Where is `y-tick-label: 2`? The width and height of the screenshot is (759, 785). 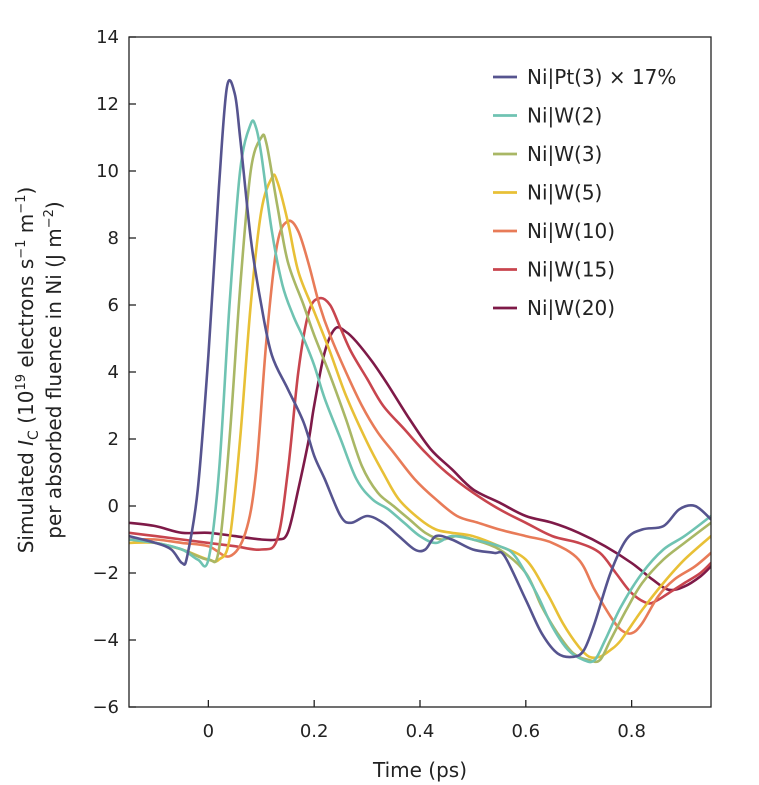 y-tick-label: 2 is located at coordinates (113, 439).